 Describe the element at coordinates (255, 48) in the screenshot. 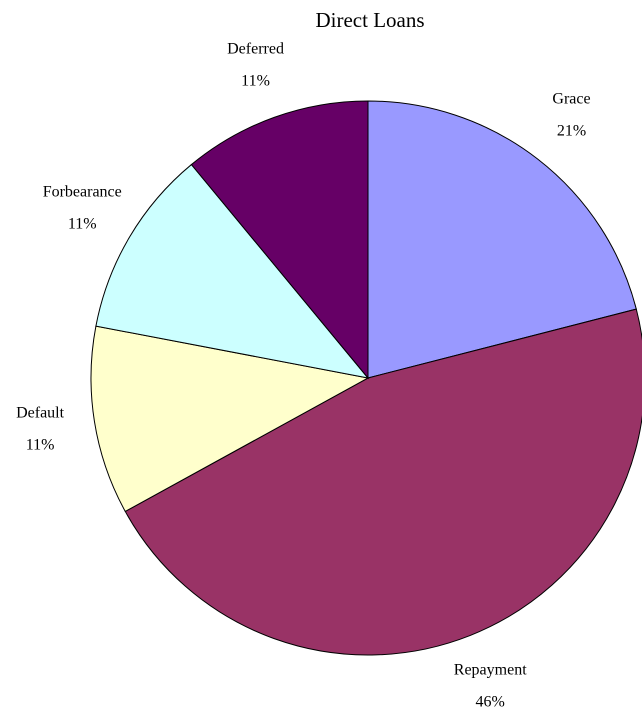

I see `slice-label: Deferred` at that location.